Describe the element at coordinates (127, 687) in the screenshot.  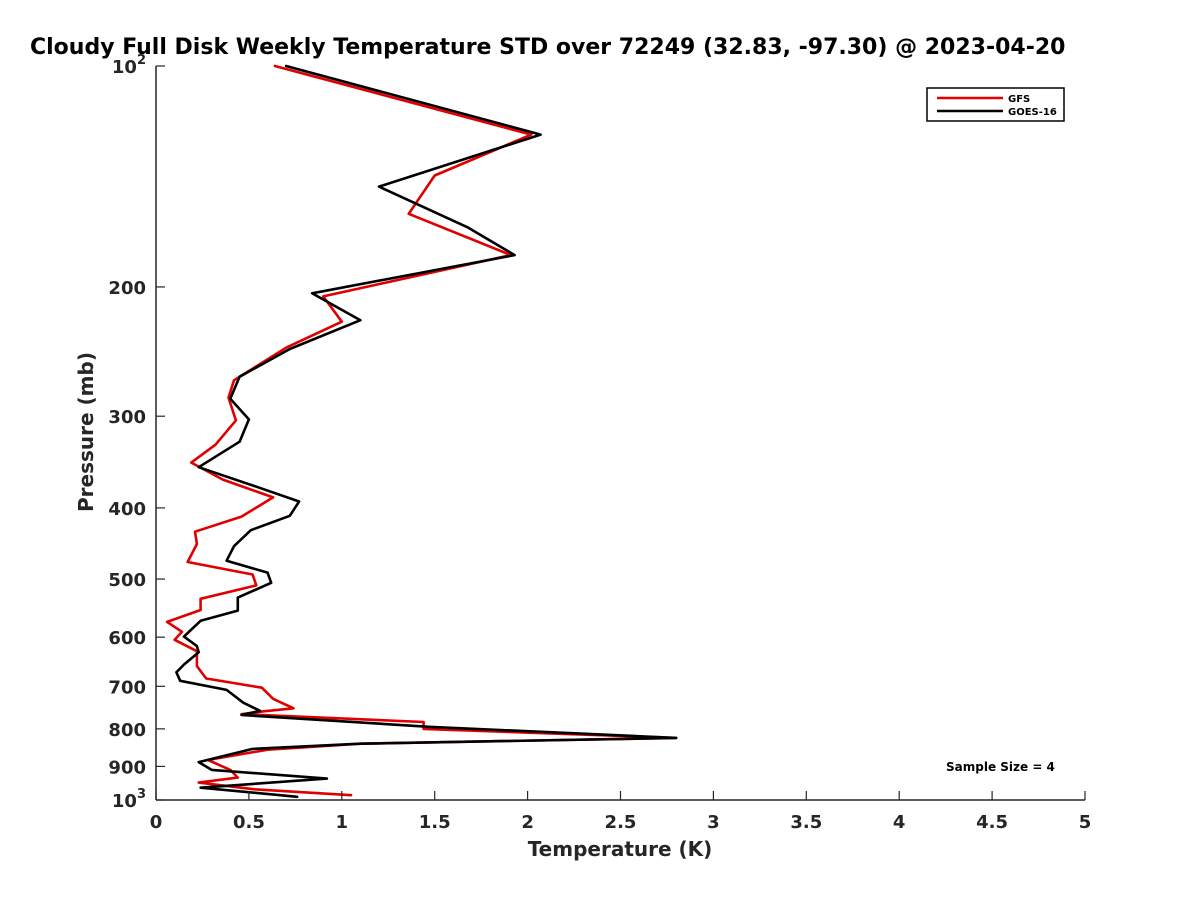
I see `y-tick-label: 700` at that location.